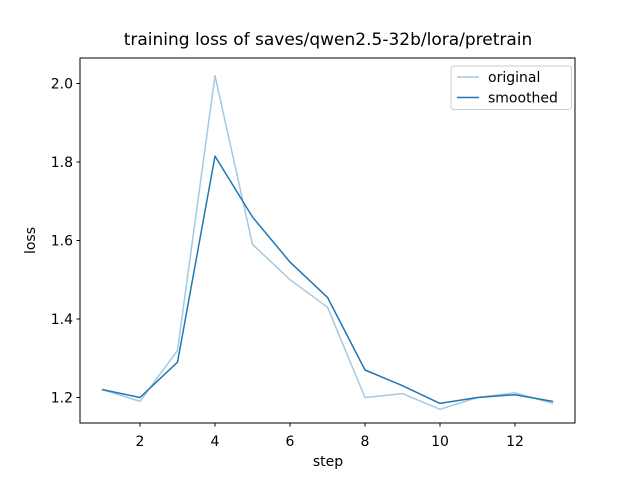 This screenshot has width=640, height=480. What do you see at coordinates (62, 398) in the screenshot?
I see `y-tick-label: 1.2` at bounding box center [62, 398].